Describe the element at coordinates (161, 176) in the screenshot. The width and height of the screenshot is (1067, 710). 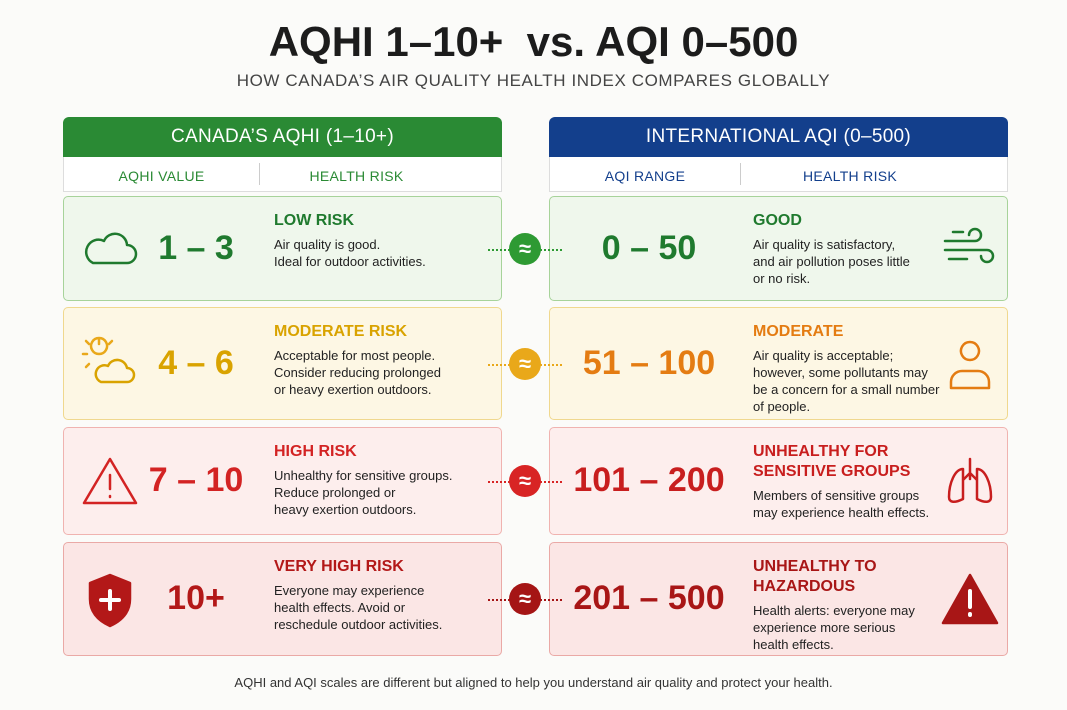
I see `column-header: AQHI VALUE` at that location.